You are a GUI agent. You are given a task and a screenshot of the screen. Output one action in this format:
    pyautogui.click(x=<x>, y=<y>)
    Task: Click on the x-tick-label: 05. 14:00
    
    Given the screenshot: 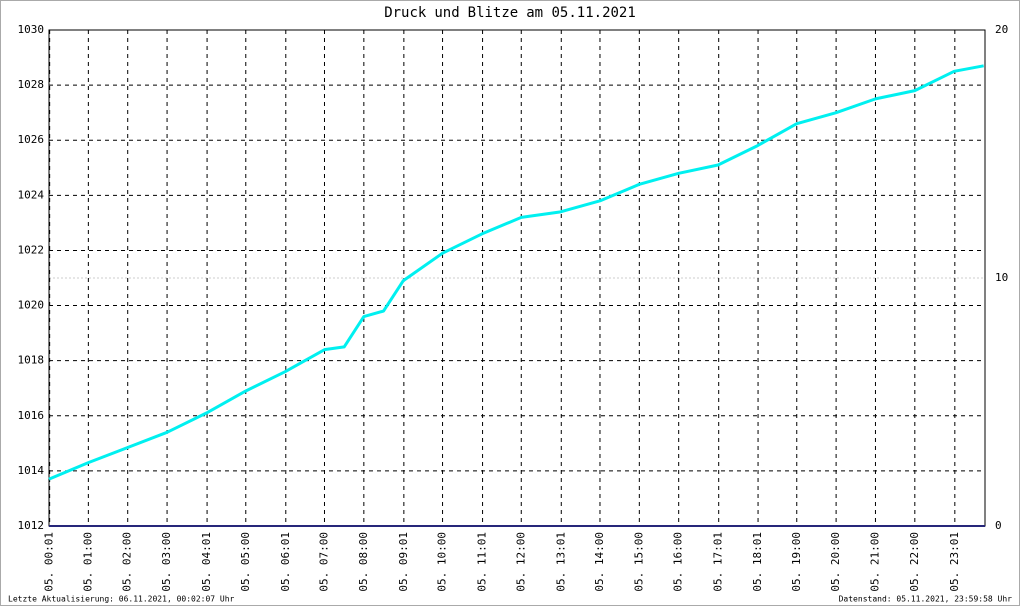 What is the action you would take?
    pyautogui.click(x=599, y=562)
    